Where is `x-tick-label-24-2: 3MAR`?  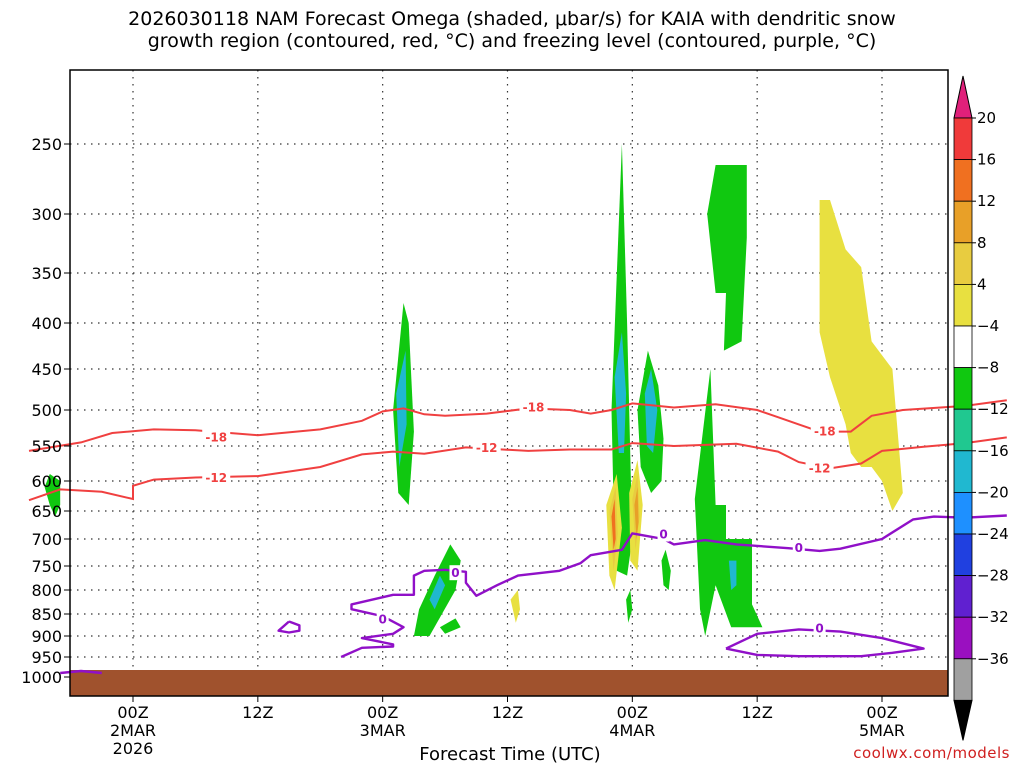
x-tick-label-24-2: 3MAR is located at coordinates (383, 730).